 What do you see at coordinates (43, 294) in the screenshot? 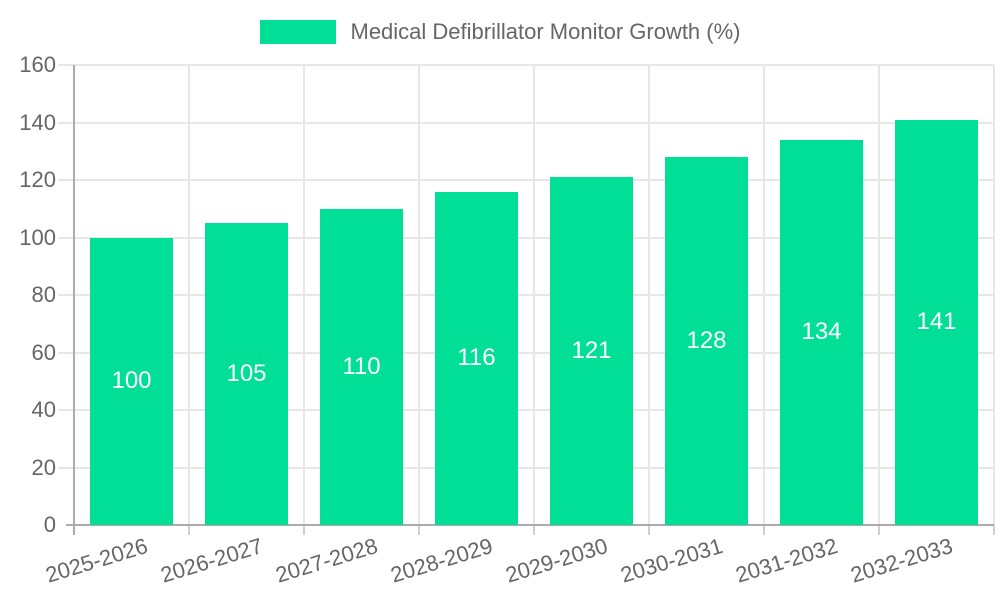
I see `y-axis-tick-label: 80` at bounding box center [43, 294].